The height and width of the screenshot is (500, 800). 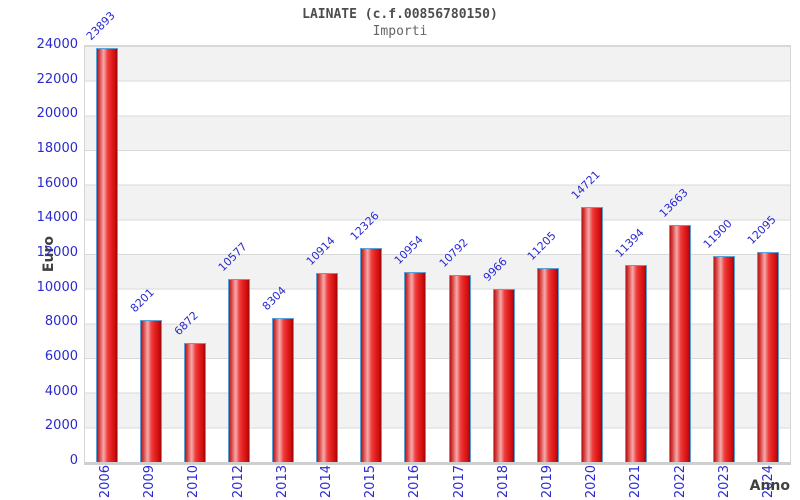 I want to click on bar-2014, so click(x=327, y=367).